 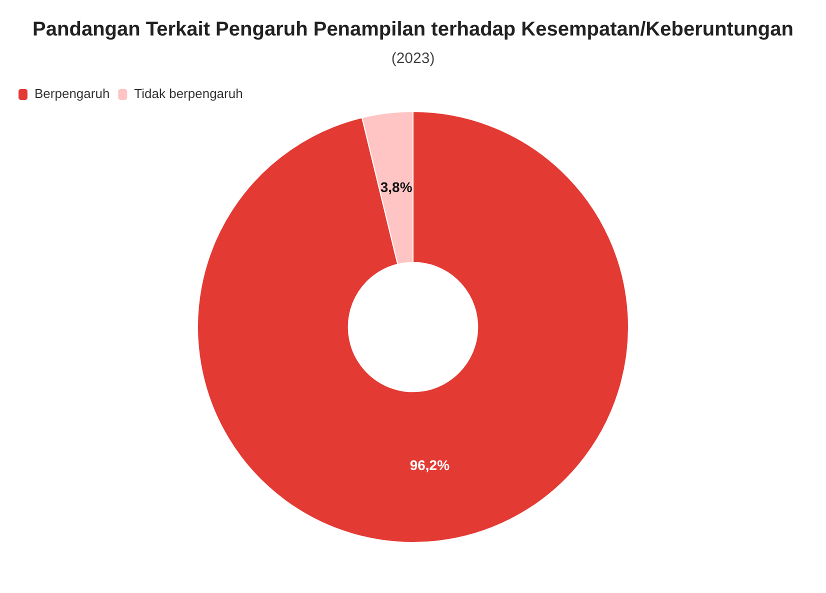 What do you see at coordinates (413, 29) in the screenshot?
I see `chart-title: Pandangan Terkait Pengaruh Penampilan terhadap Kesempatan/Keberuntungan` at bounding box center [413, 29].